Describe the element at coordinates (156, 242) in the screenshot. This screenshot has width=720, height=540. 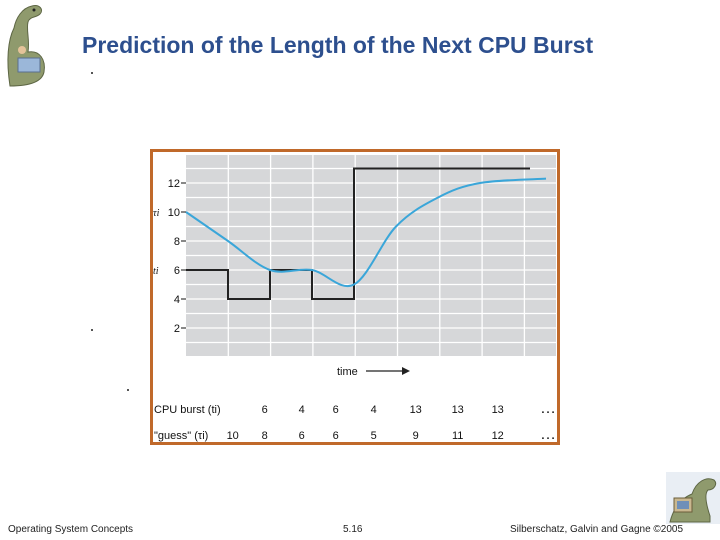
I see `y-marker-labels: τi ti` at that location.